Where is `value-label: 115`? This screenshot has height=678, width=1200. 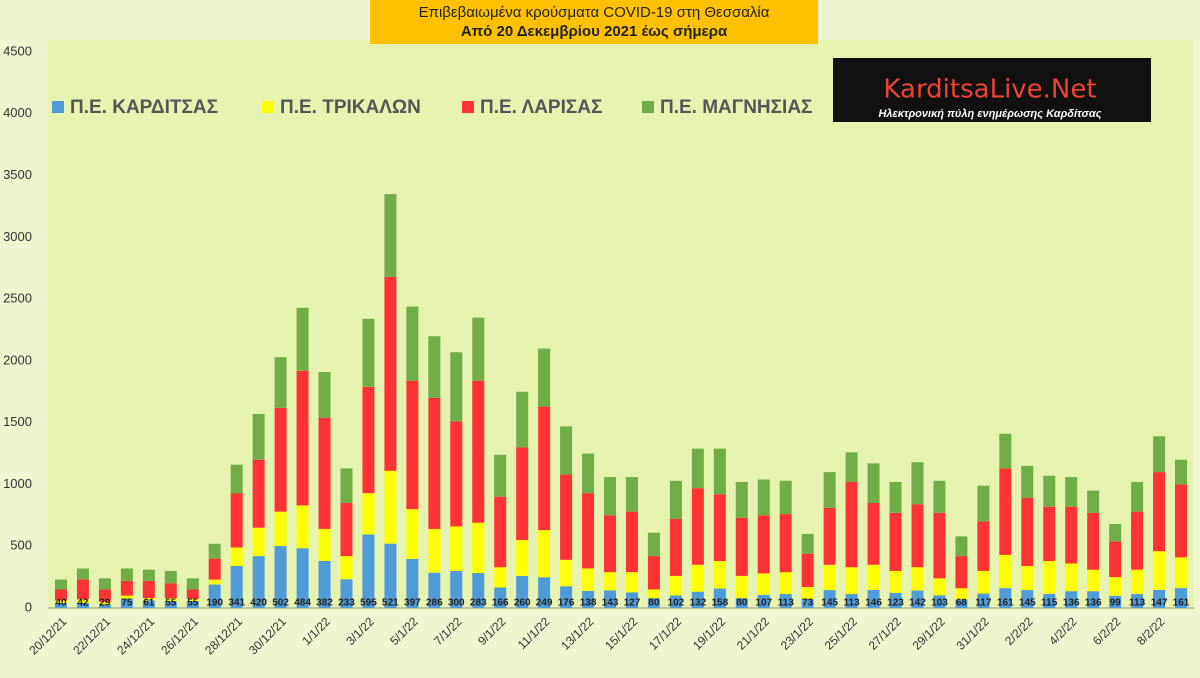 value-label: 115 is located at coordinates (1049, 603).